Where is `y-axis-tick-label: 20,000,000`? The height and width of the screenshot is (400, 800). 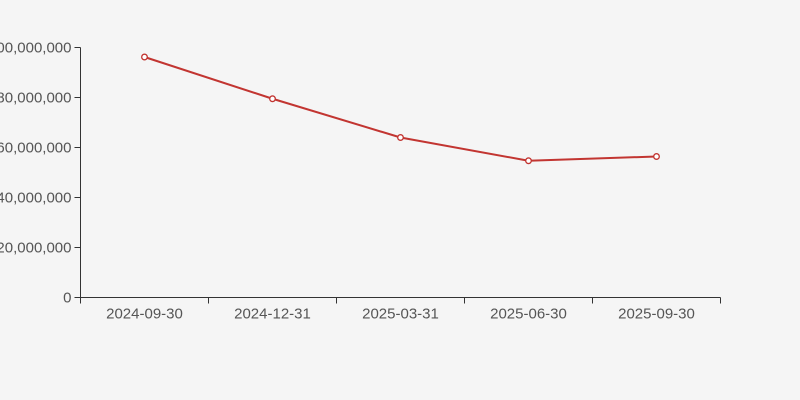 y-axis-tick-label: 20,000,000 is located at coordinates (36, 248).